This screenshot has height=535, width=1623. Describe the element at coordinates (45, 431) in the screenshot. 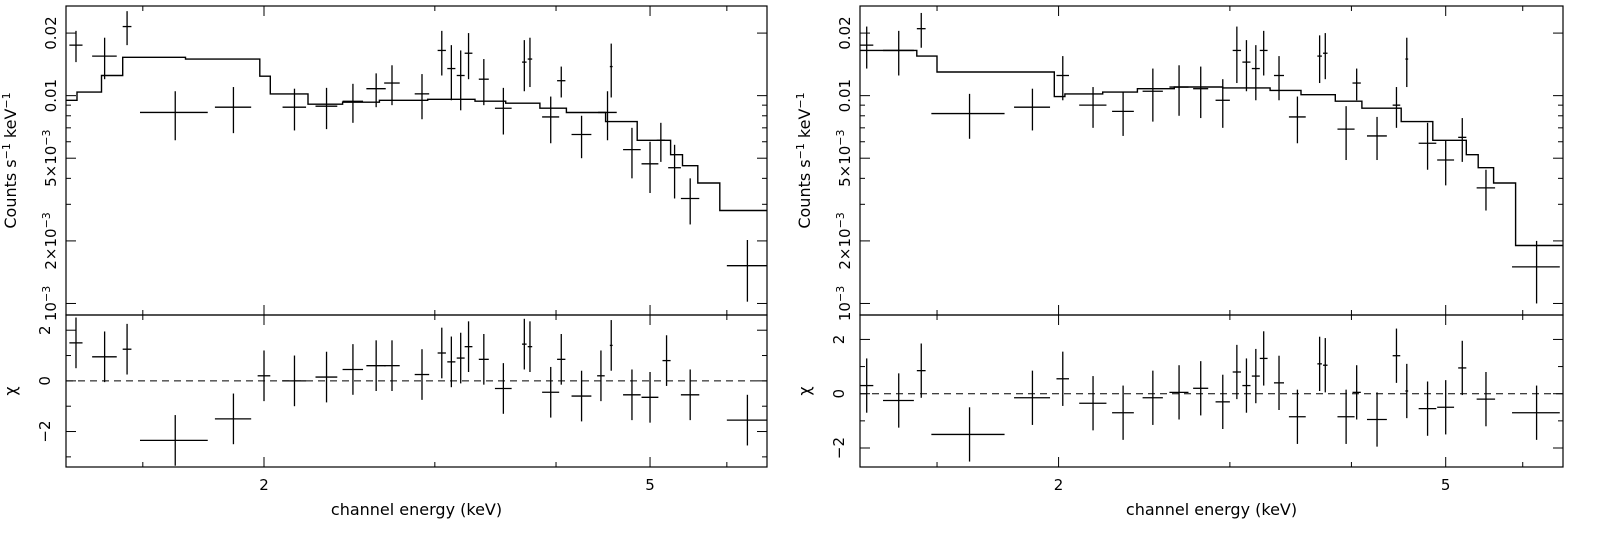

I see `residual-y-tick-label: −2` at that location.